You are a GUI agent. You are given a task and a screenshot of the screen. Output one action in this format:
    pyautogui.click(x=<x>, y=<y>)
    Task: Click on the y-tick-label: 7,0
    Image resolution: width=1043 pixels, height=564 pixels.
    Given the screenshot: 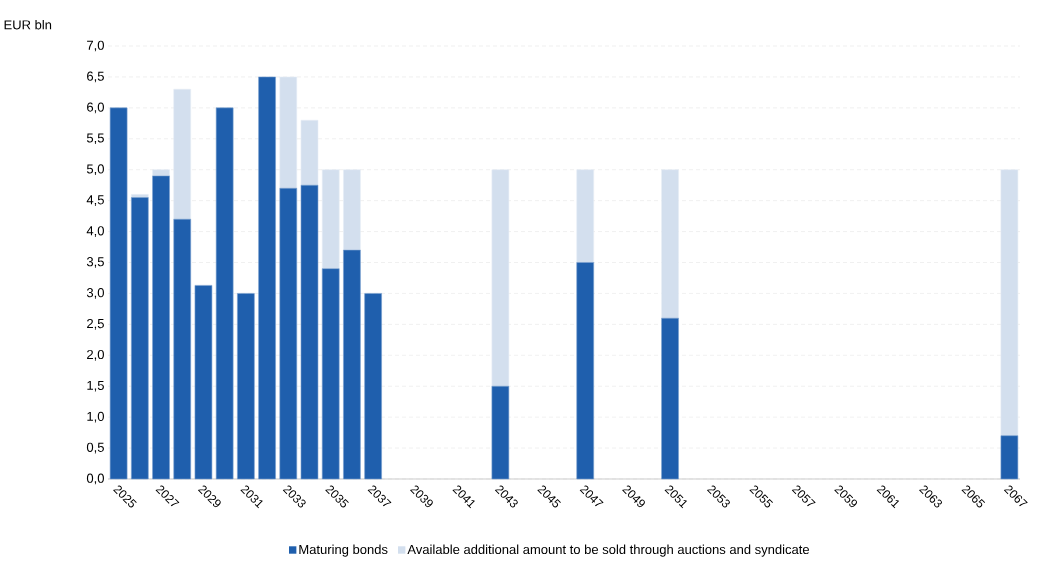 What is the action you would take?
    pyautogui.click(x=95, y=46)
    